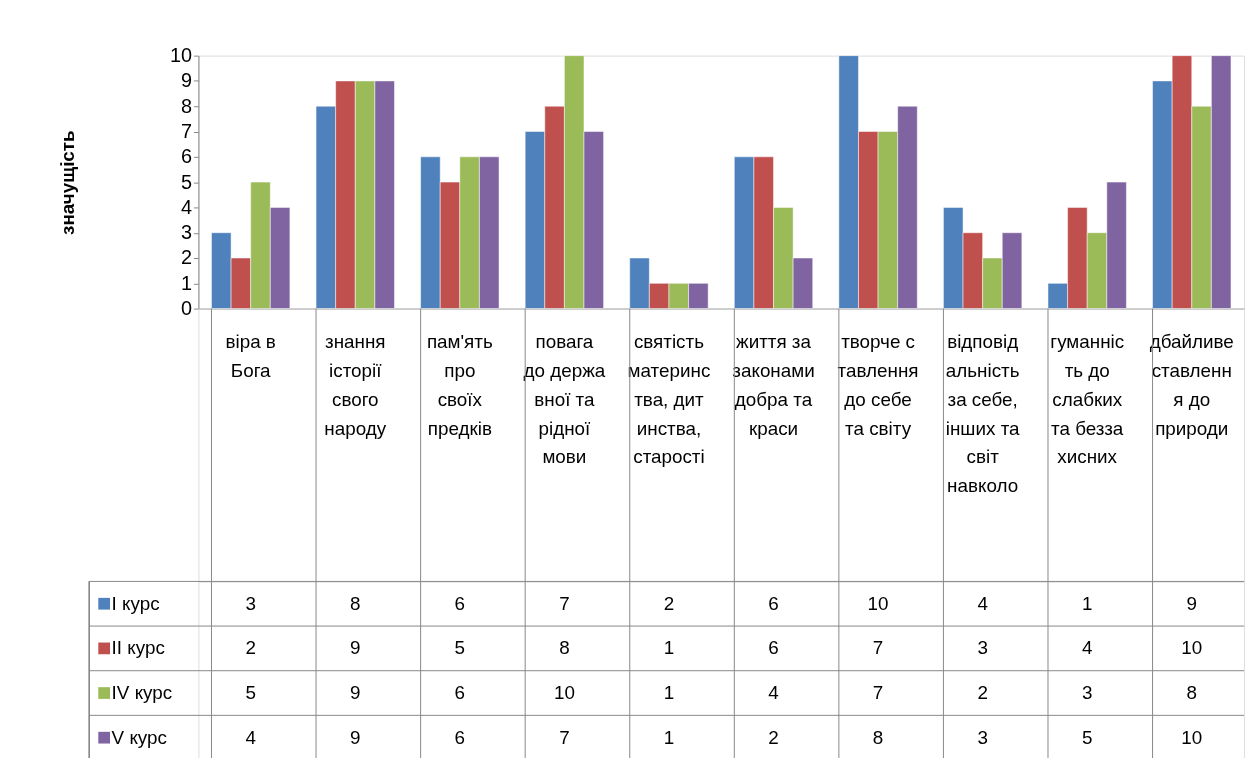 The width and height of the screenshot is (1250, 758). What do you see at coordinates (250, 356) in the screenshot?
I see `x-tick-label: віра в Бога` at bounding box center [250, 356].